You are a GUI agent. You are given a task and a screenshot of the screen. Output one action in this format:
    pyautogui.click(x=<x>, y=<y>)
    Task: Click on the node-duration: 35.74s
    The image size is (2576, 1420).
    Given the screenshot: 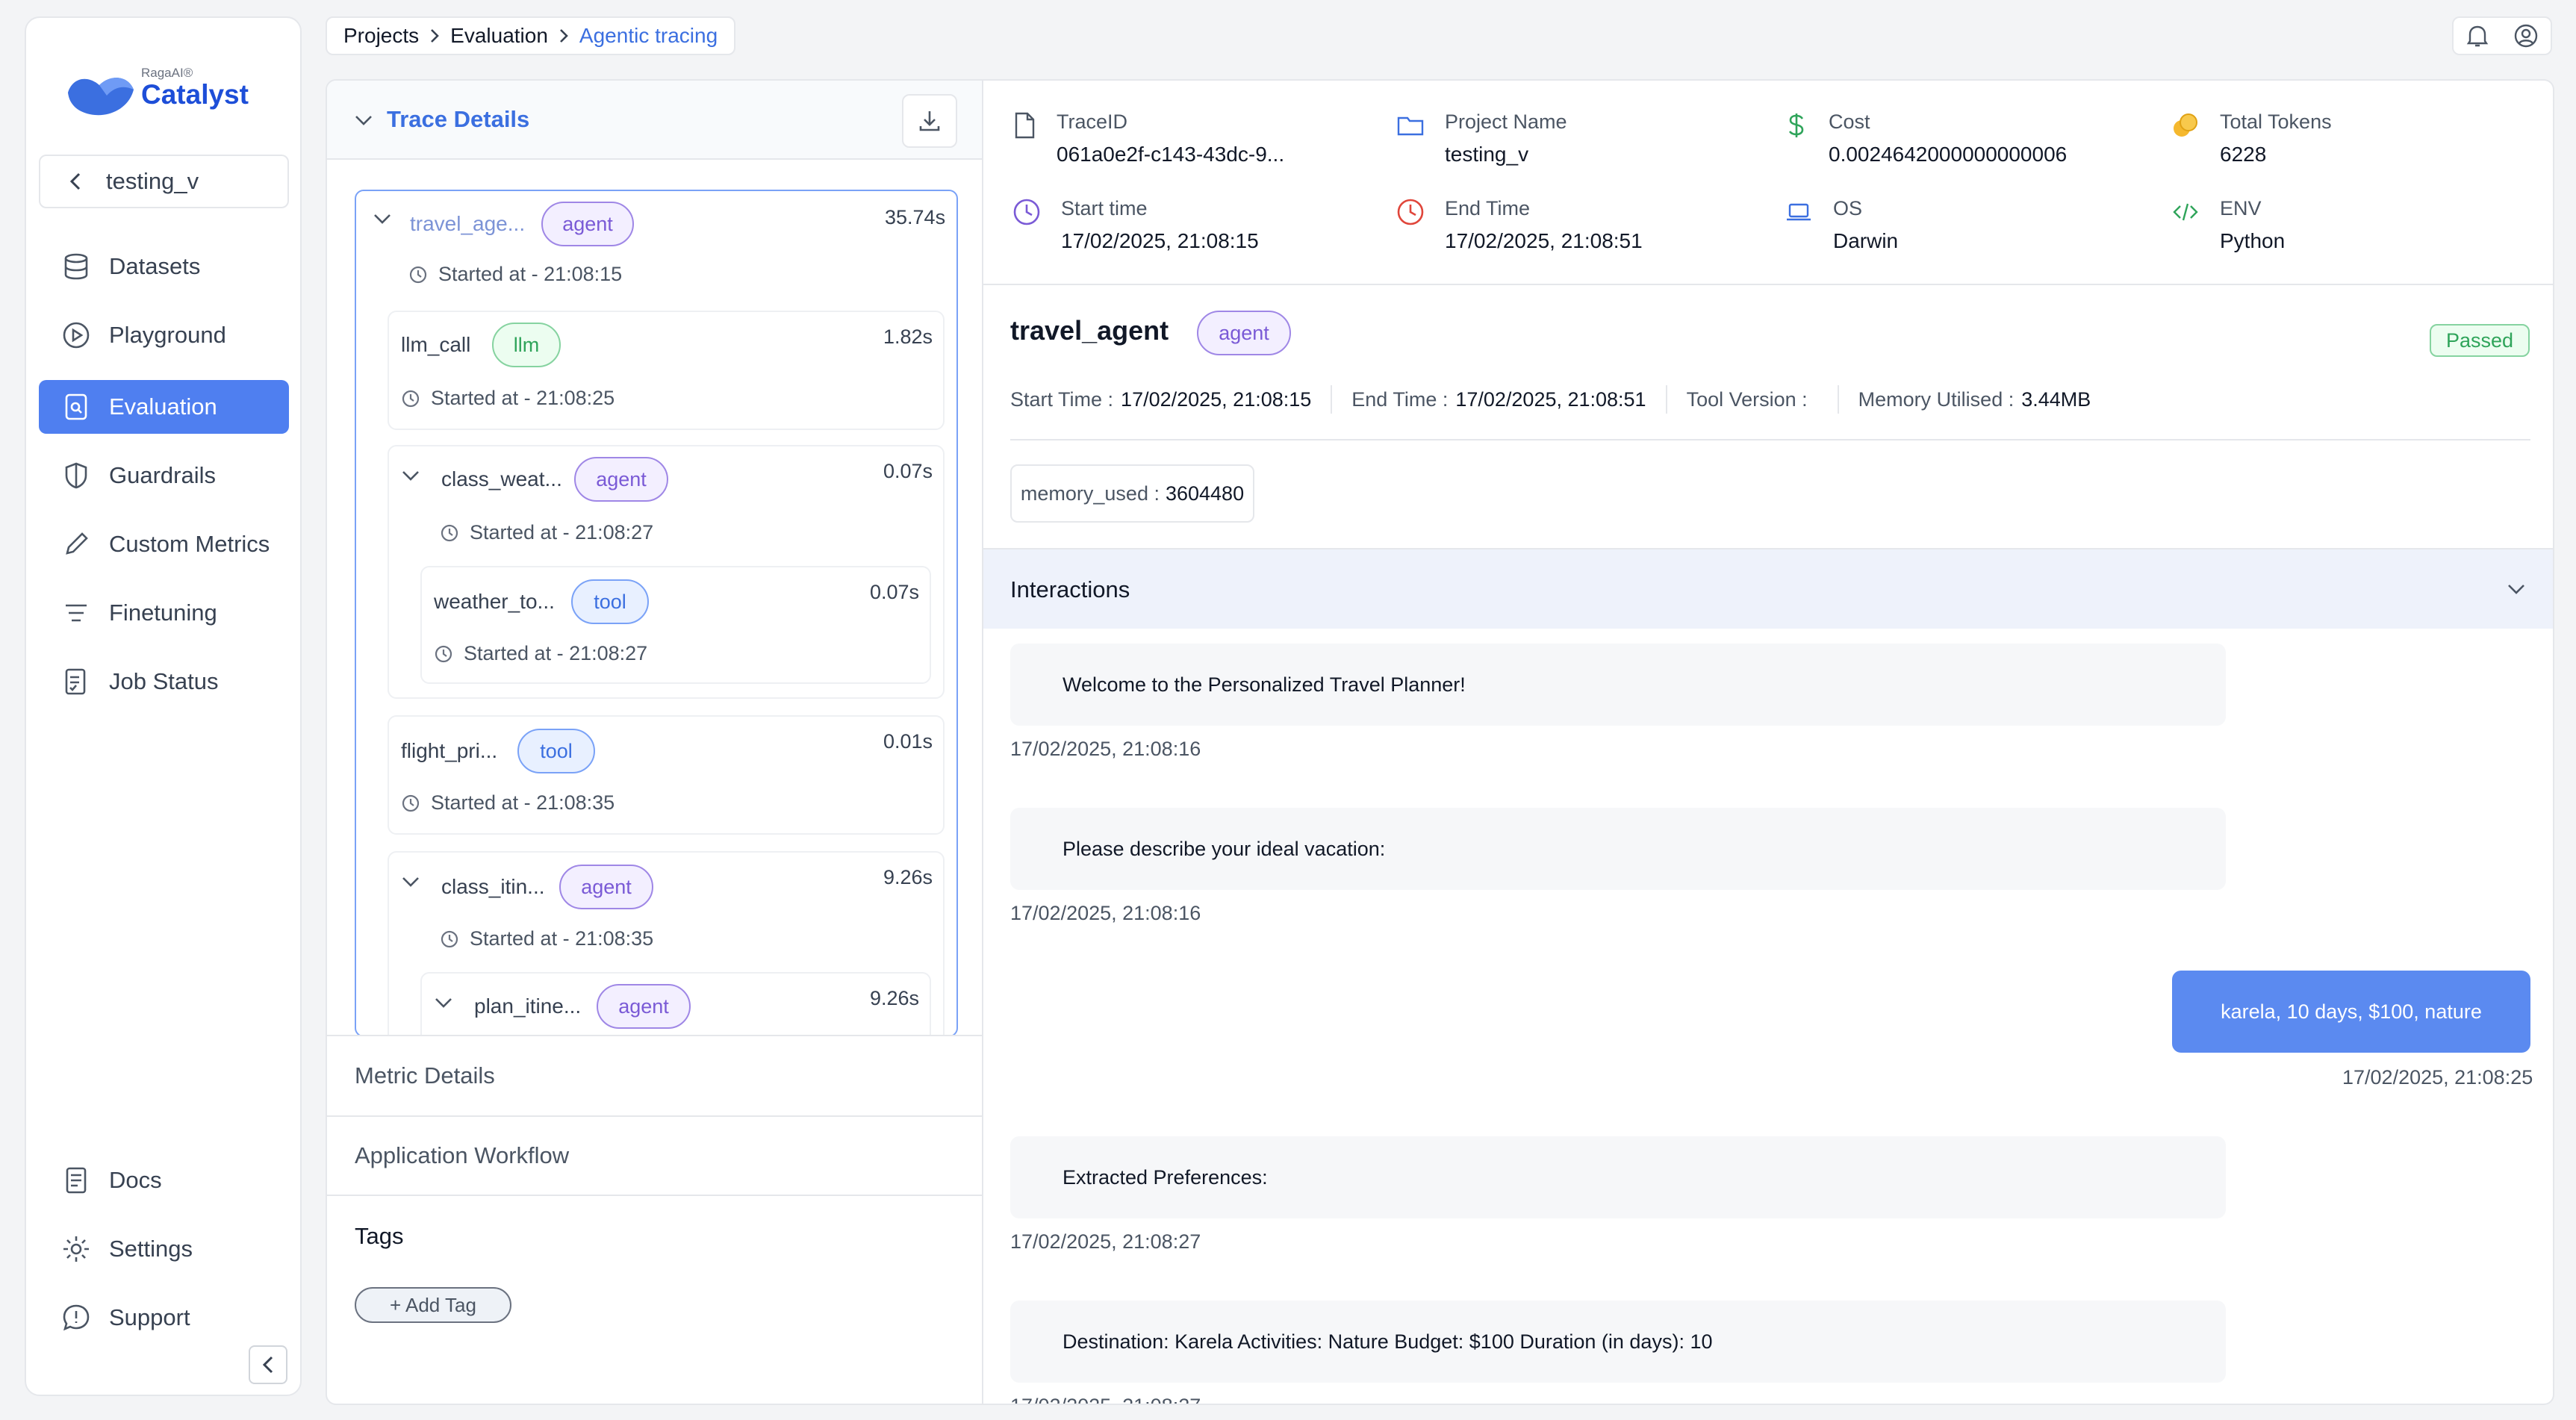 What is the action you would take?
    pyautogui.click(x=915, y=217)
    